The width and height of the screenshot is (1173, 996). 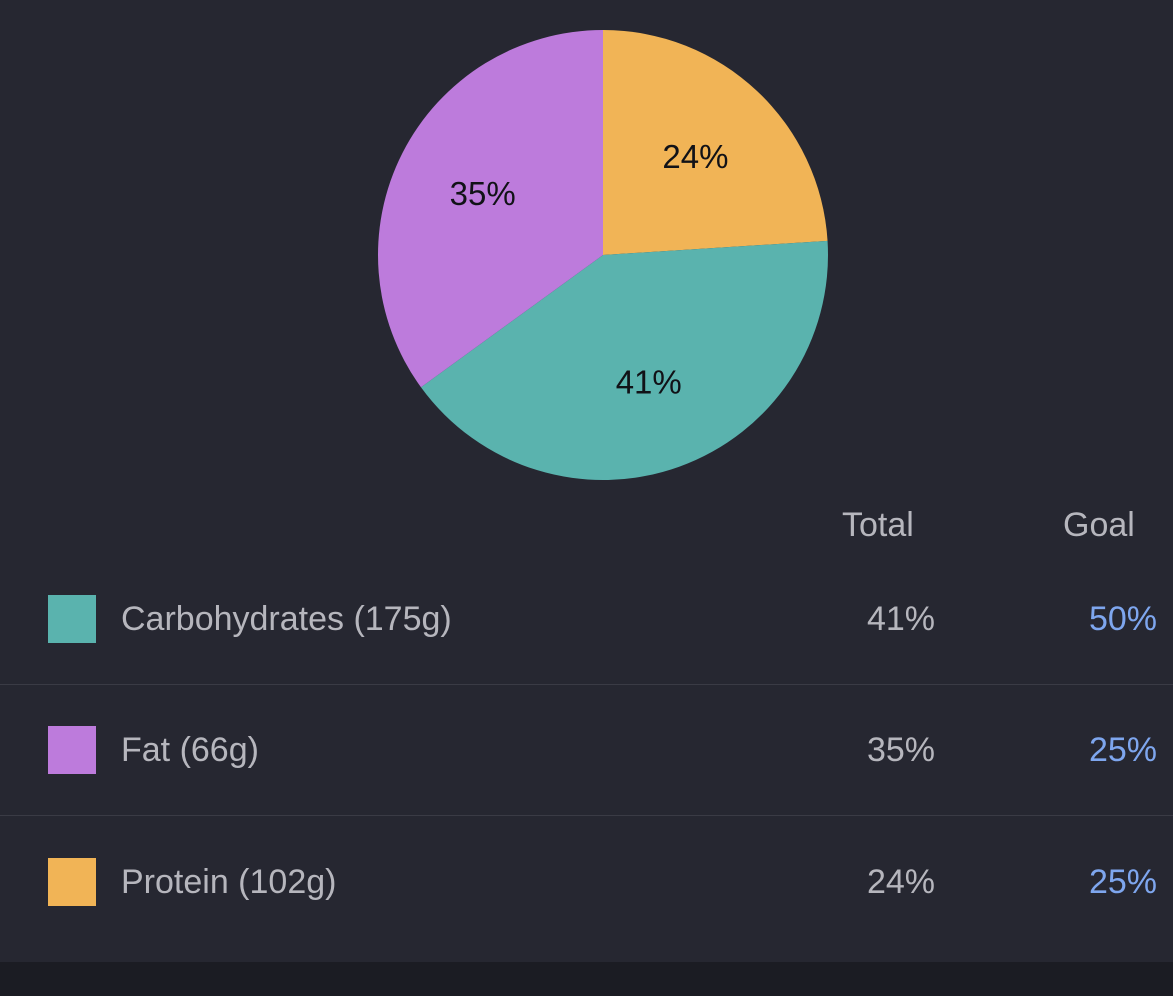 I want to click on protein-total: 24%, so click(x=900, y=882).